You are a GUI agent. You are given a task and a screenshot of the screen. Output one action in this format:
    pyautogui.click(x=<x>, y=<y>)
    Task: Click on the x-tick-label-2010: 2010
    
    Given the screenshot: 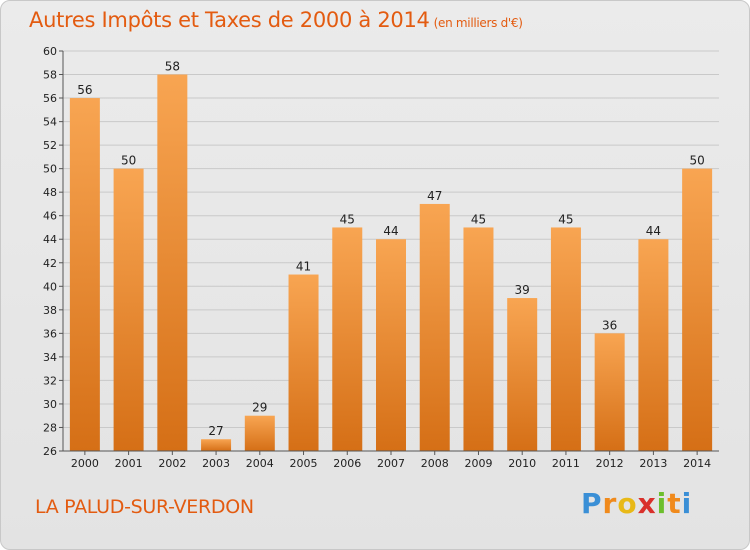 What is the action you would take?
    pyautogui.click(x=522, y=463)
    